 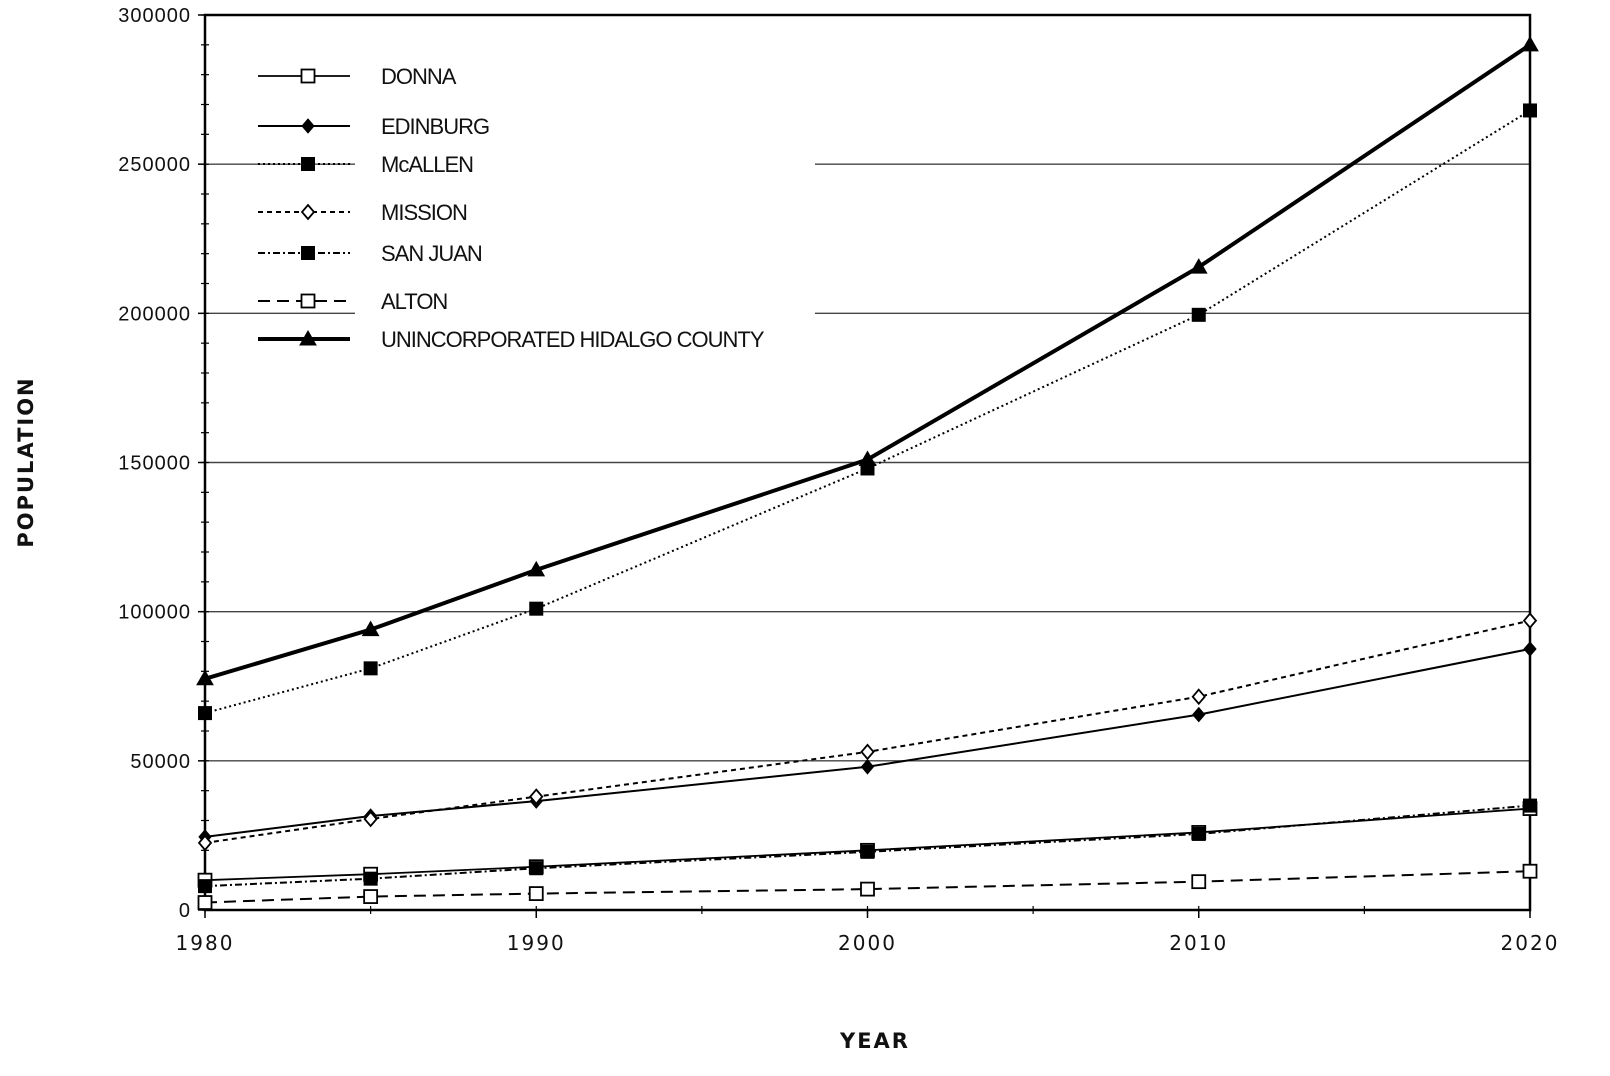 What do you see at coordinates (874, 1041) in the screenshot?
I see `x-axis-title: YEAR` at bounding box center [874, 1041].